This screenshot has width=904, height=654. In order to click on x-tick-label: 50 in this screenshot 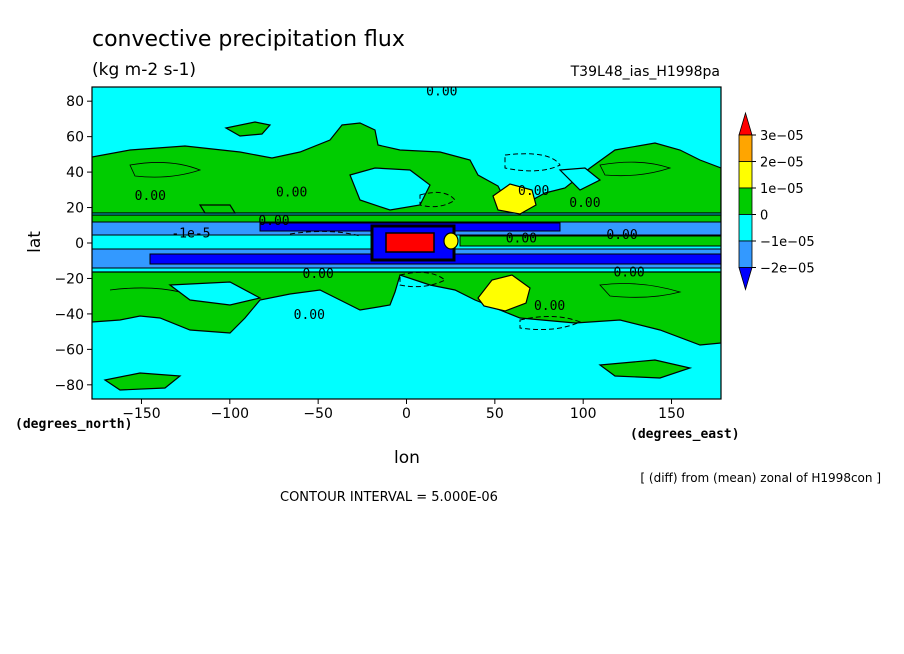, I will do `click(495, 414)`.